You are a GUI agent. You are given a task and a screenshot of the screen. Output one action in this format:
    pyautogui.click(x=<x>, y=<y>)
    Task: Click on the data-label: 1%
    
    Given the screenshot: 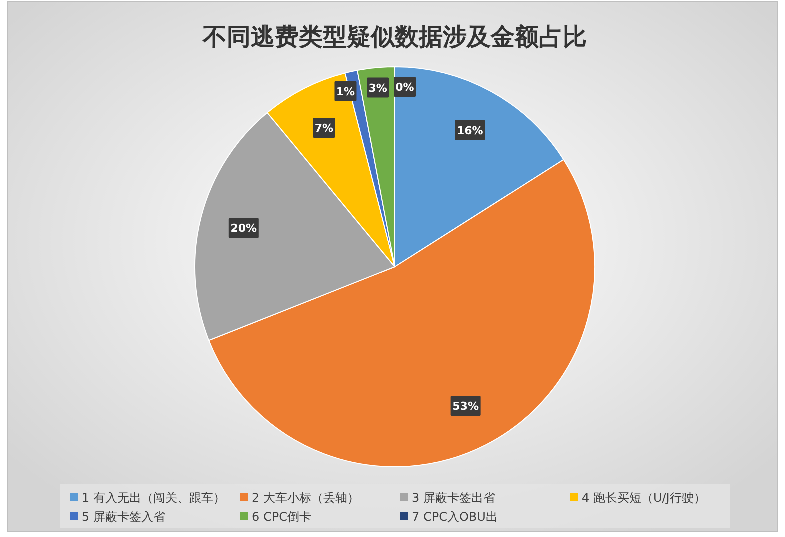 What is the action you would take?
    pyautogui.click(x=346, y=91)
    